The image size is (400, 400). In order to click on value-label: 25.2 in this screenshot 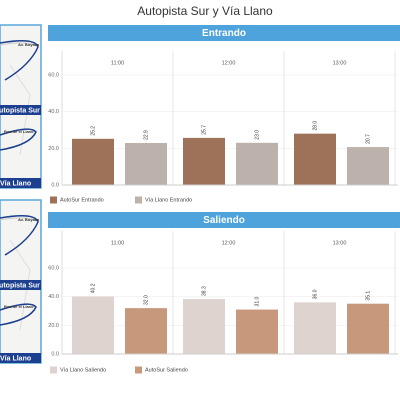, I will do `click(93, 131)`.